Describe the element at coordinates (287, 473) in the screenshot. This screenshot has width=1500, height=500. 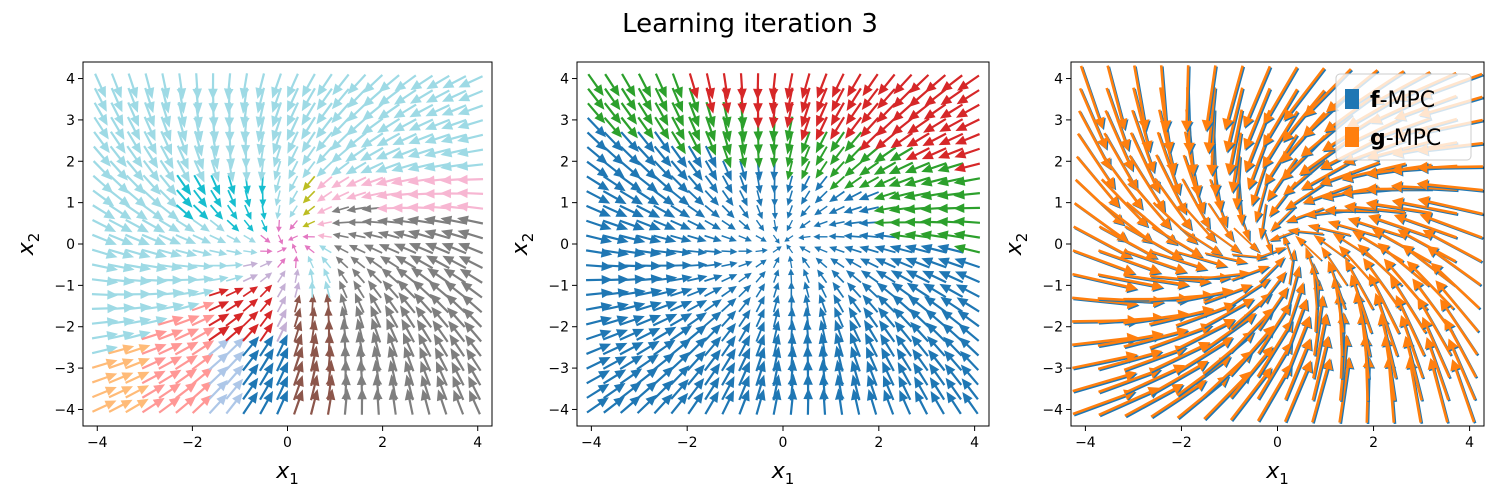
I see `x-axis-label: x1` at that location.